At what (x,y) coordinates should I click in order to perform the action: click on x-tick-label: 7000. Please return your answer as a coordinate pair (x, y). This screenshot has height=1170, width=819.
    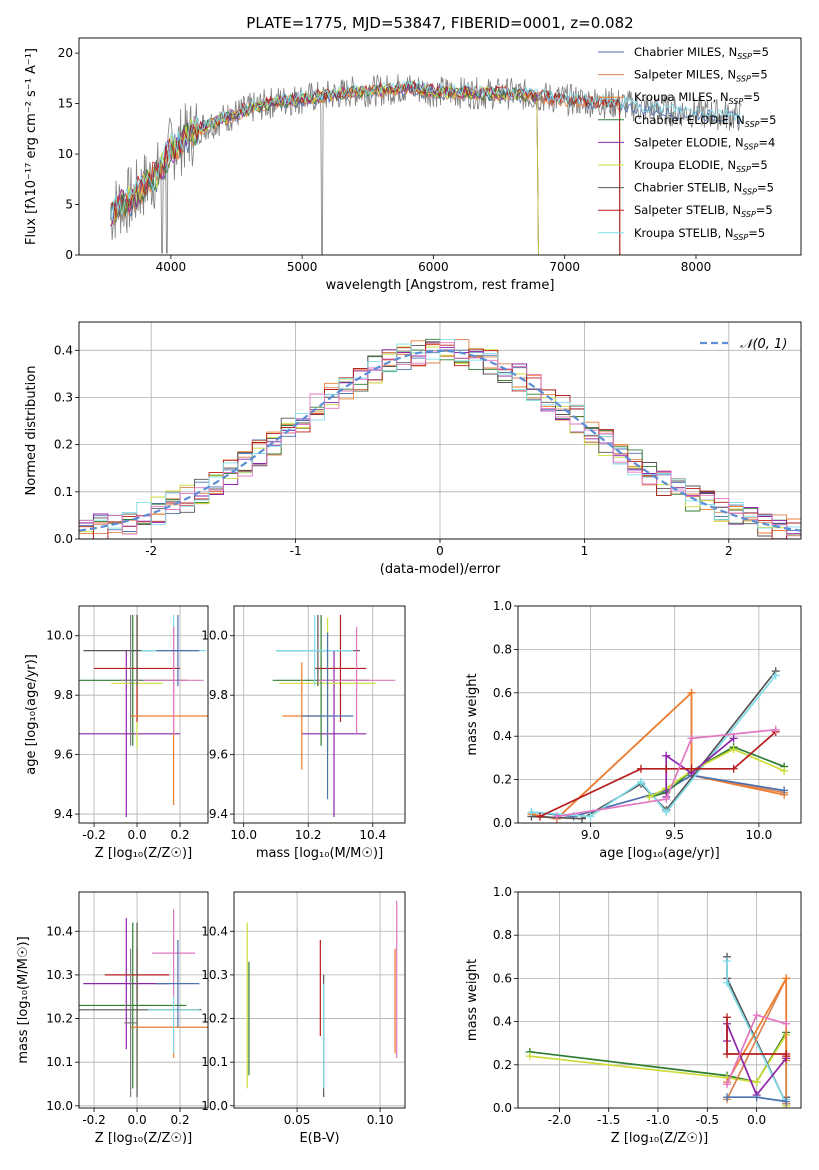
    Looking at the image, I should click on (564, 267).